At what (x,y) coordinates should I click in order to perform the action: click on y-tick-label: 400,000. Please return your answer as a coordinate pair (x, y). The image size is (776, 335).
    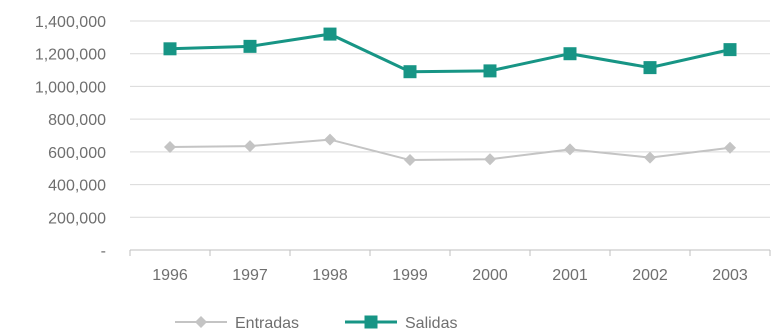
    Looking at the image, I should click on (77, 186).